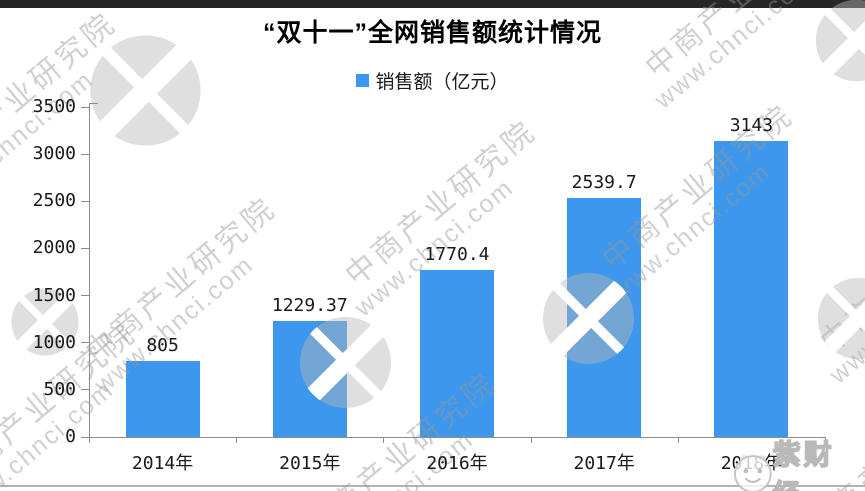 The image size is (865, 491). I want to click on zicaijing-face-icon, so click(752, 473).